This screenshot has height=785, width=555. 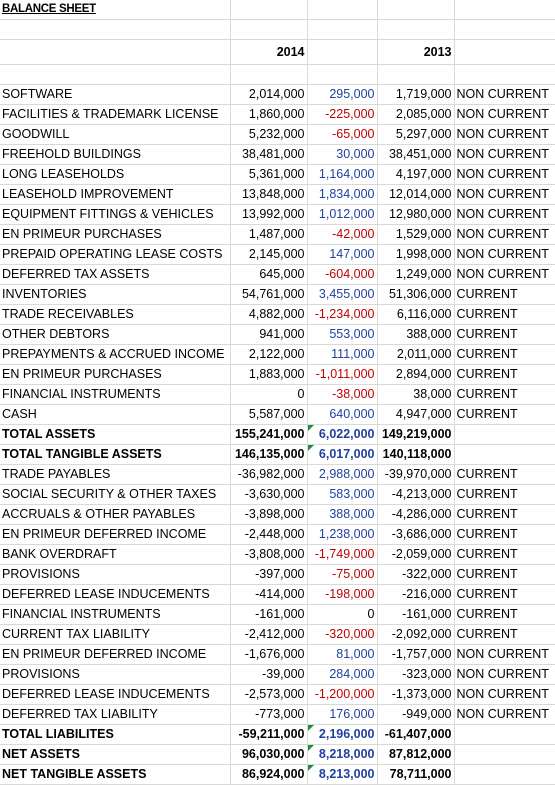 I want to click on value-2013-cell: -2,092,000, so click(x=416, y=634).